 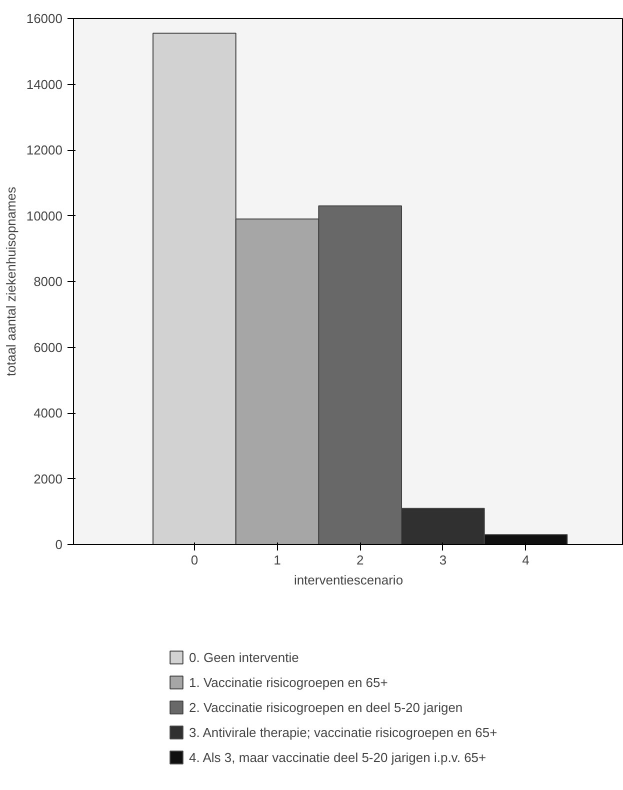 I want to click on y-axis-title: totaal aantal ziekenhuisopnames, so click(x=10, y=281).